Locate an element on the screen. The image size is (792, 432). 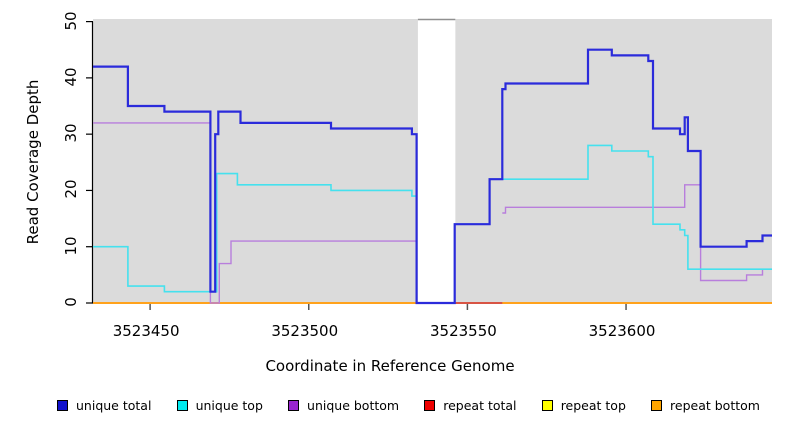
y-axis-title: Read Coverage Depth is located at coordinates (33, 162).